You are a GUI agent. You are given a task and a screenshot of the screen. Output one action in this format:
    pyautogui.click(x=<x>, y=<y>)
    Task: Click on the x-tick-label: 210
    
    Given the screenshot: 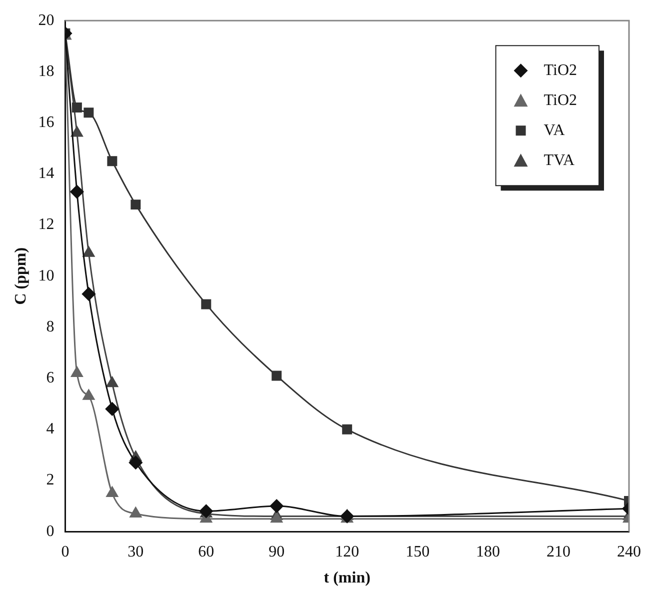 What is the action you would take?
    pyautogui.click(x=558, y=551)
    